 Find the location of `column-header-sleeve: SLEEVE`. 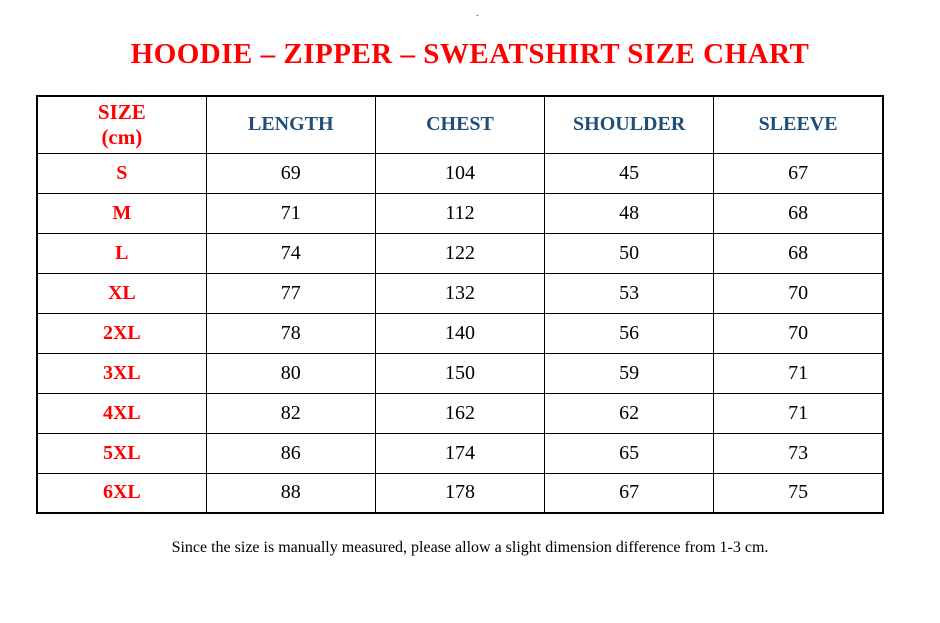

column-header-sleeve: SLEEVE is located at coordinates (798, 124).